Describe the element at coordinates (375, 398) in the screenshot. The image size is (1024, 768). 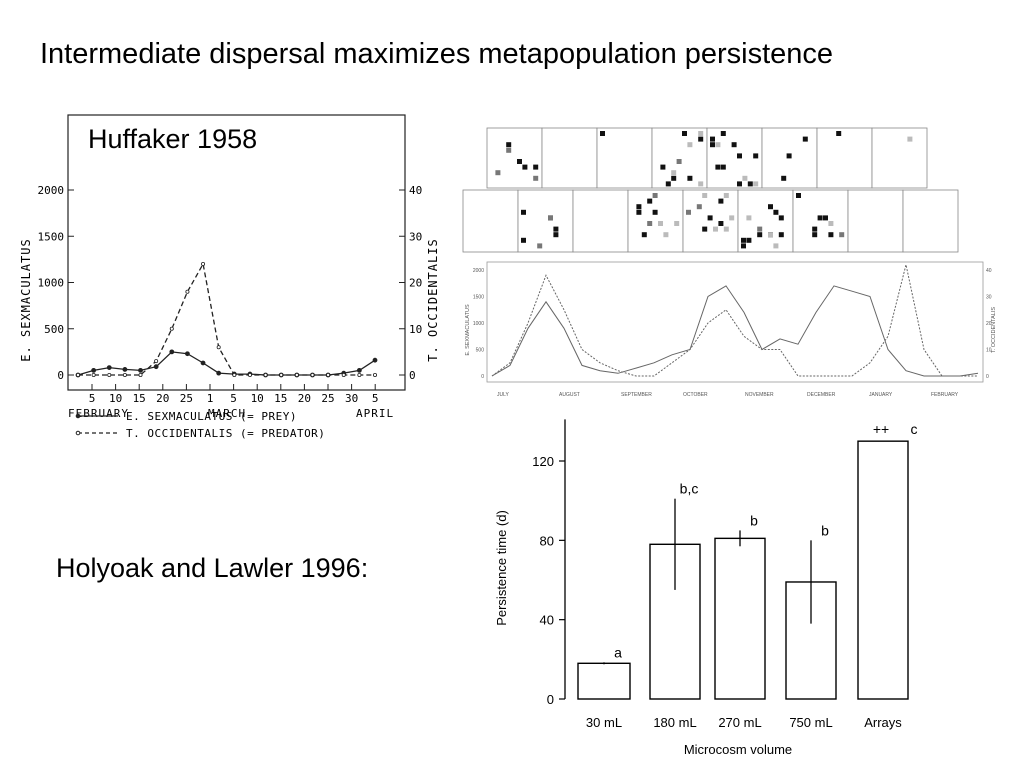
I see `x-tick-label: 5` at that location.